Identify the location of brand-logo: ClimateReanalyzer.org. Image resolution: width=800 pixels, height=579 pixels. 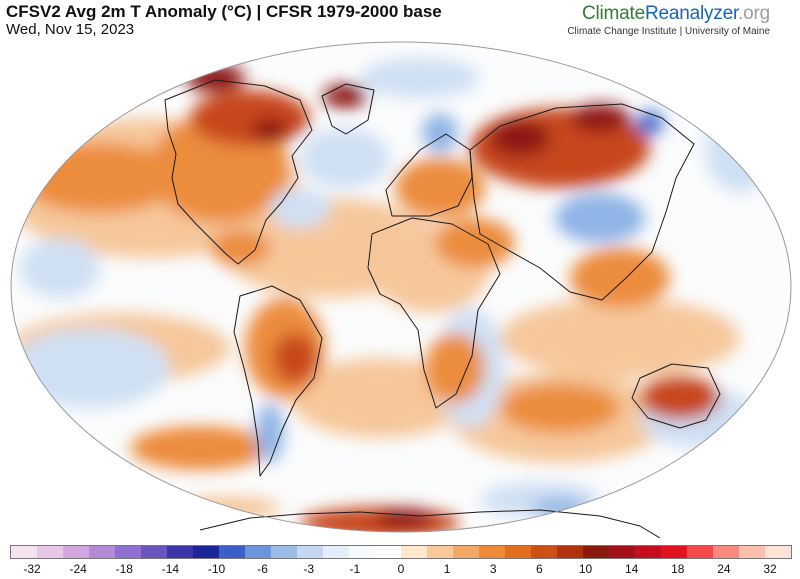
(676, 14).